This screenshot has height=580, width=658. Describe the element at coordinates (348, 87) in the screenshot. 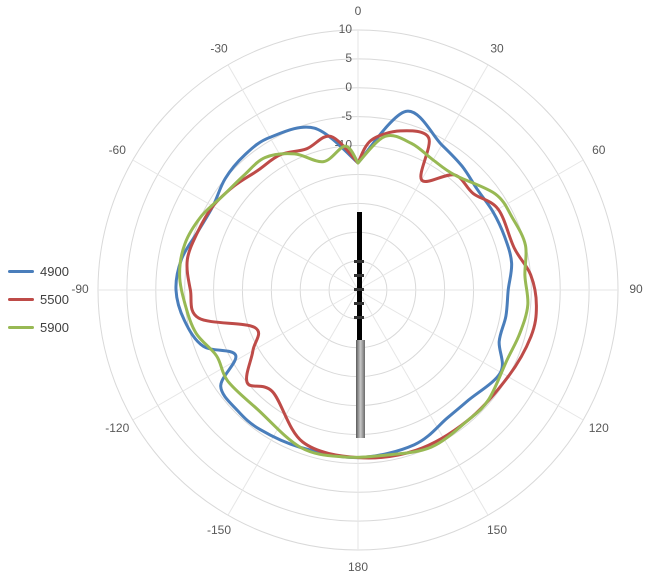

I see `radial-tick-label: 0` at that location.